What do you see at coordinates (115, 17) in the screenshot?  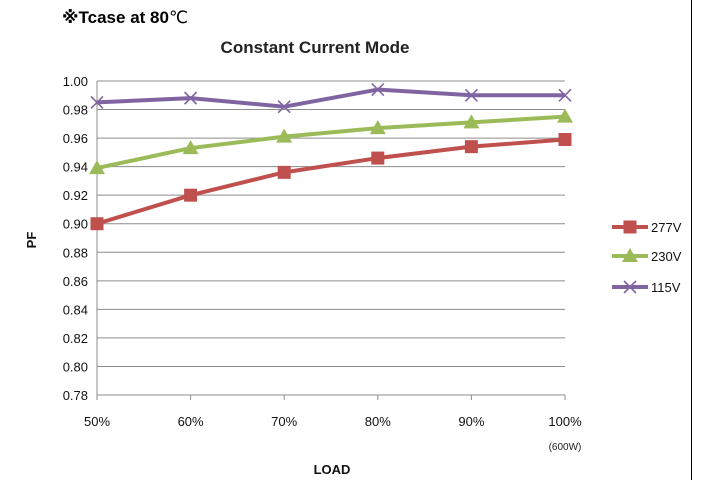 I see `note-text: ※Tcase at 80` at bounding box center [115, 17].